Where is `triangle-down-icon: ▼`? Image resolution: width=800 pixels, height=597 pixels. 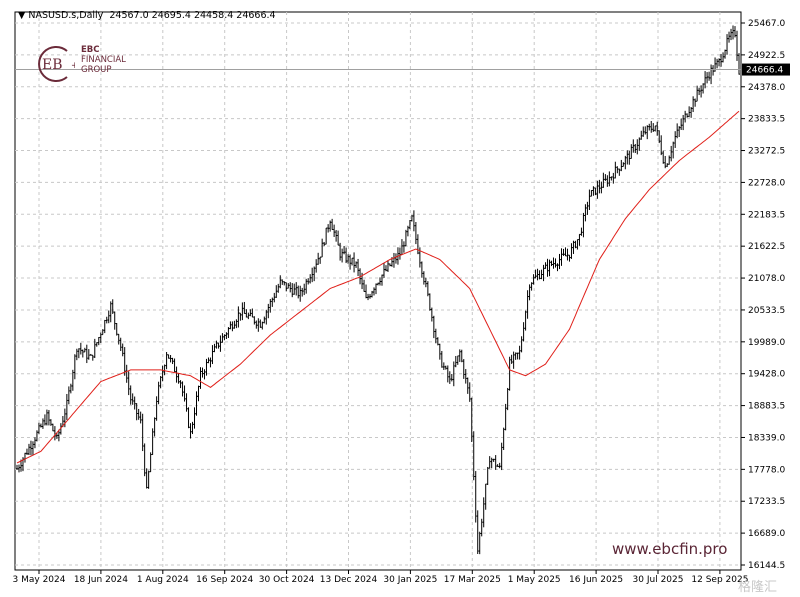
triangle-down-icon: ▼ is located at coordinates (22, 15).